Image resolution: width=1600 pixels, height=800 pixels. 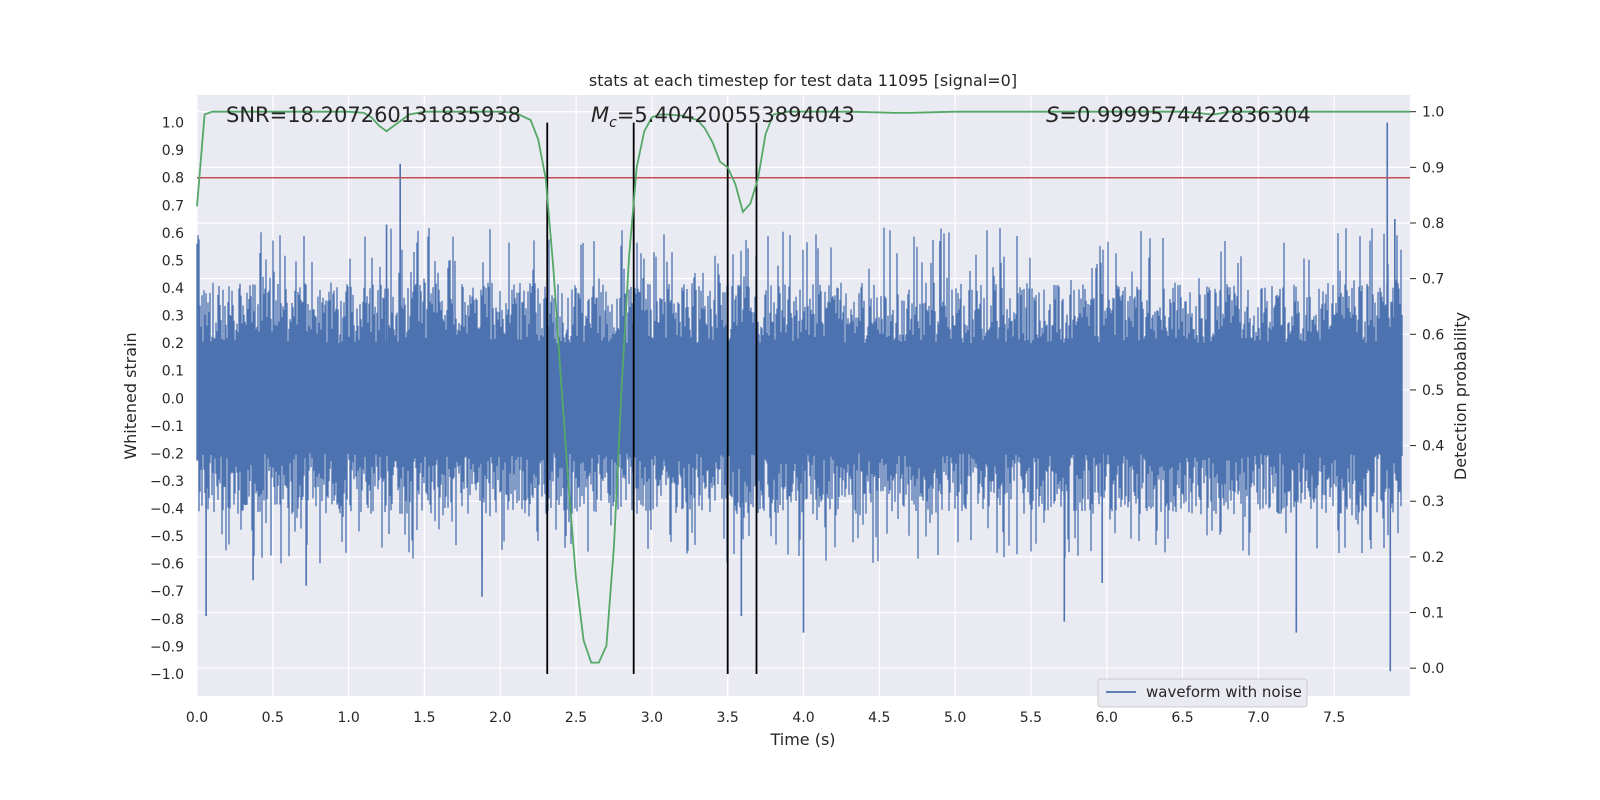 I want to click on y-tick-label: 0.5, so click(x=173, y=261).